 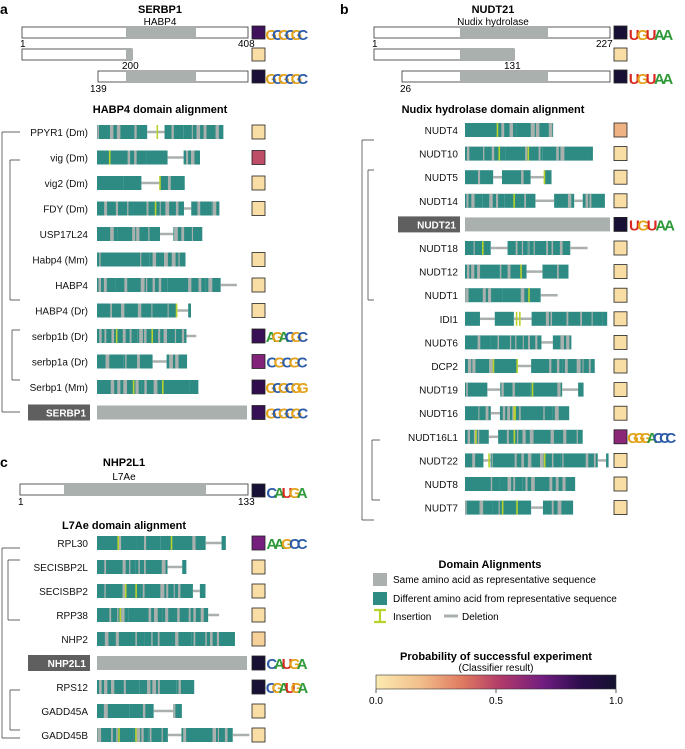 What do you see at coordinates (284, 414) in the screenshot?
I see `panel-a-row-motif-letter: G` at bounding box center [284, 414].